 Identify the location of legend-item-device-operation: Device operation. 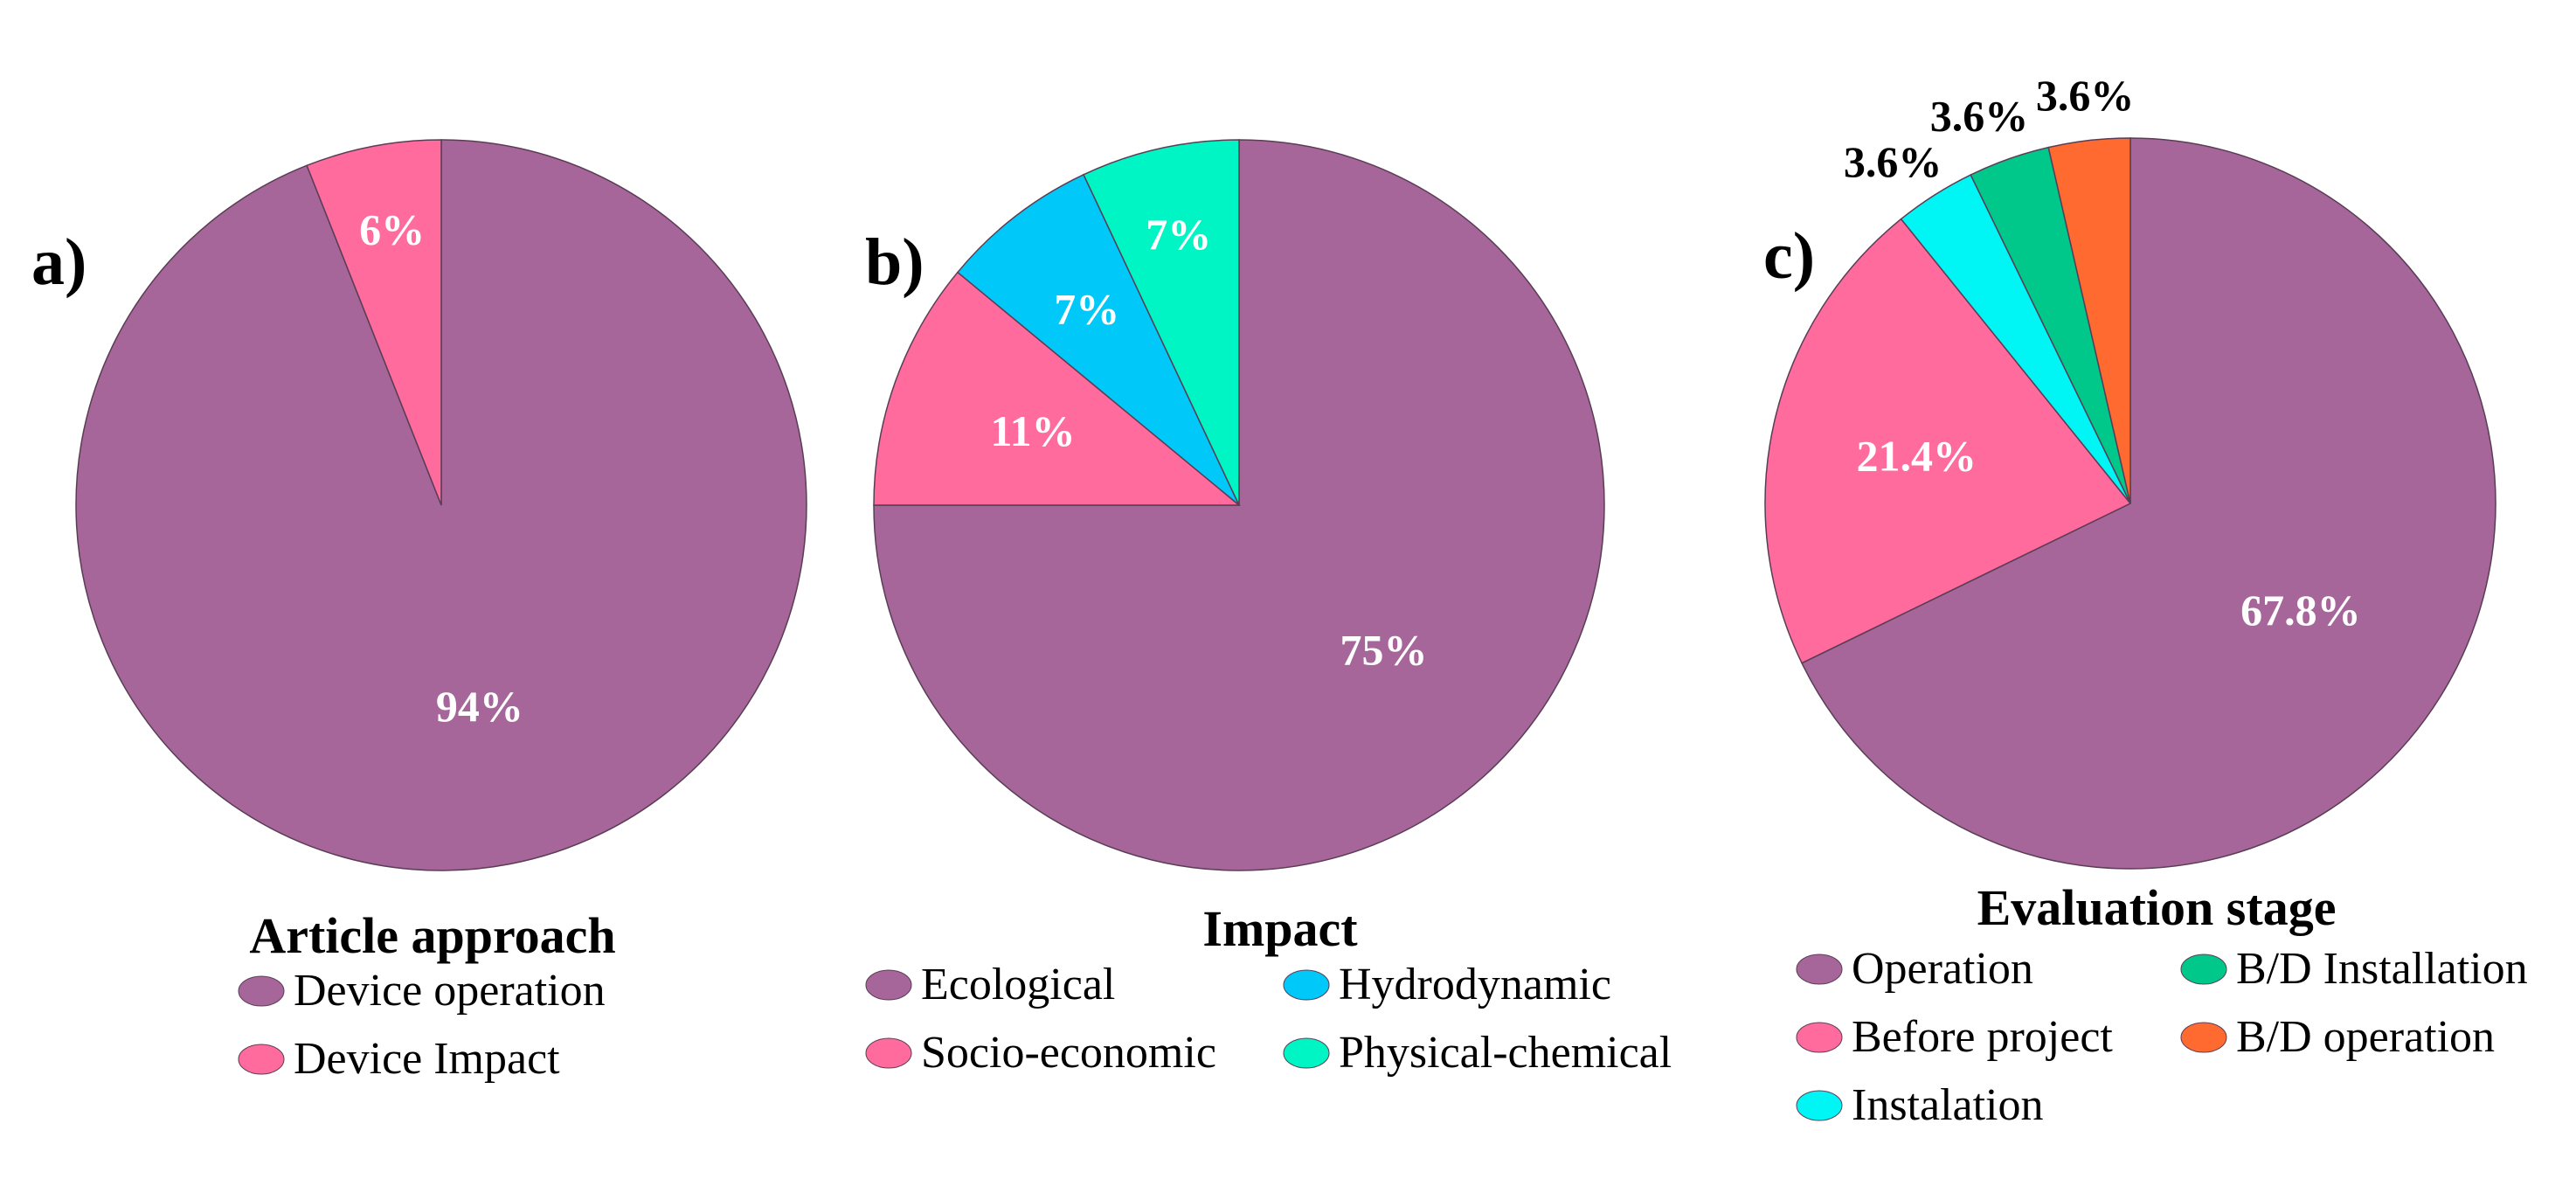
(422, 991).